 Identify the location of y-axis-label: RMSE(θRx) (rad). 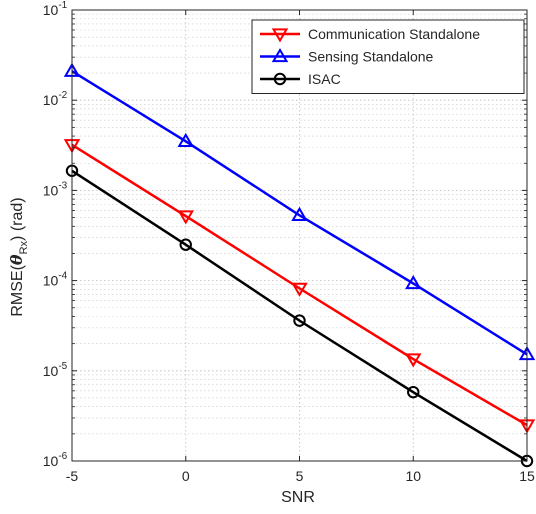
(18, 256).